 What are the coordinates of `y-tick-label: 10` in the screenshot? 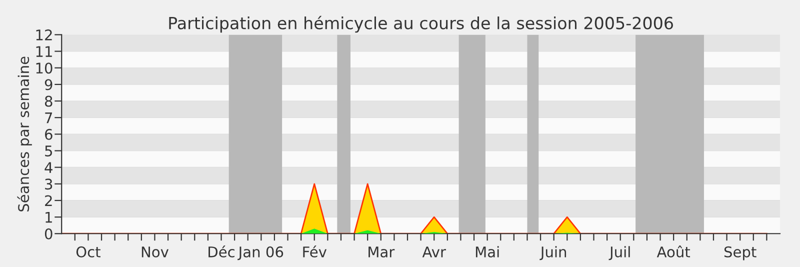 It's located at (44, 68).